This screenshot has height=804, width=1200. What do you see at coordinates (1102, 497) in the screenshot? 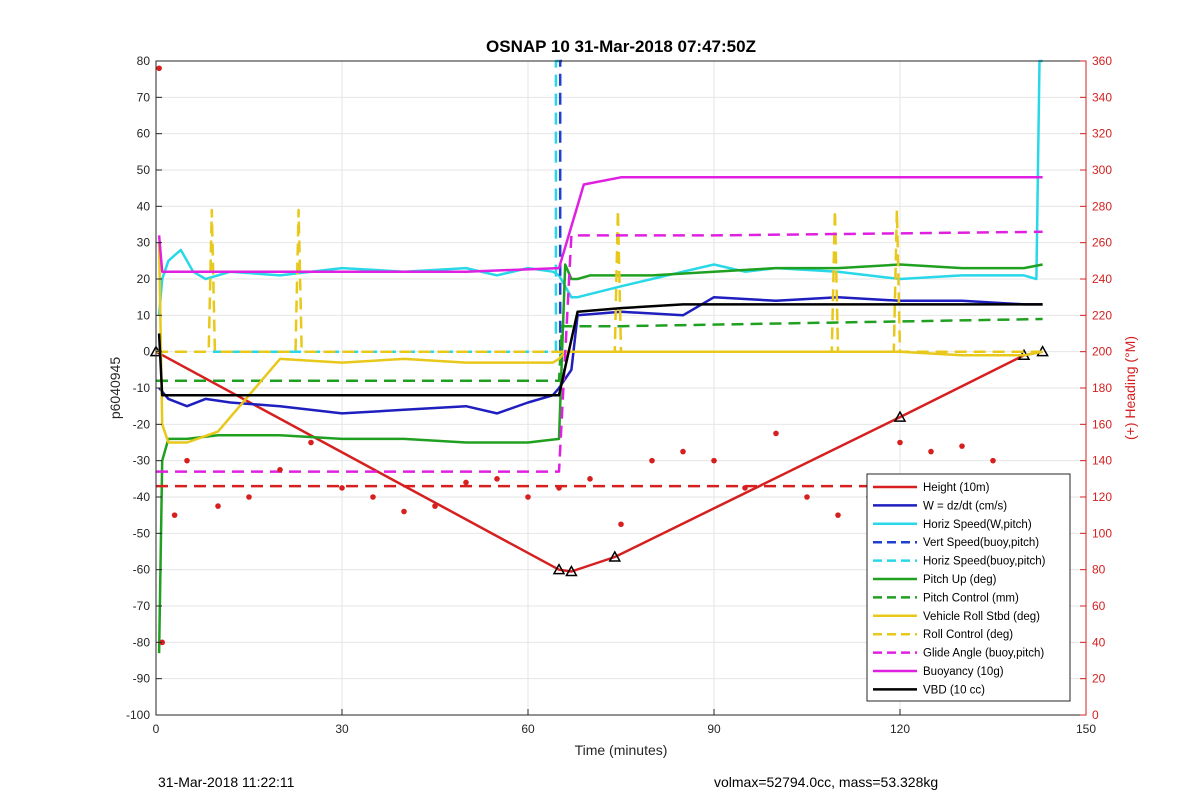
I see `y2-tick-label: 120` at bounding box center [1102, 497].